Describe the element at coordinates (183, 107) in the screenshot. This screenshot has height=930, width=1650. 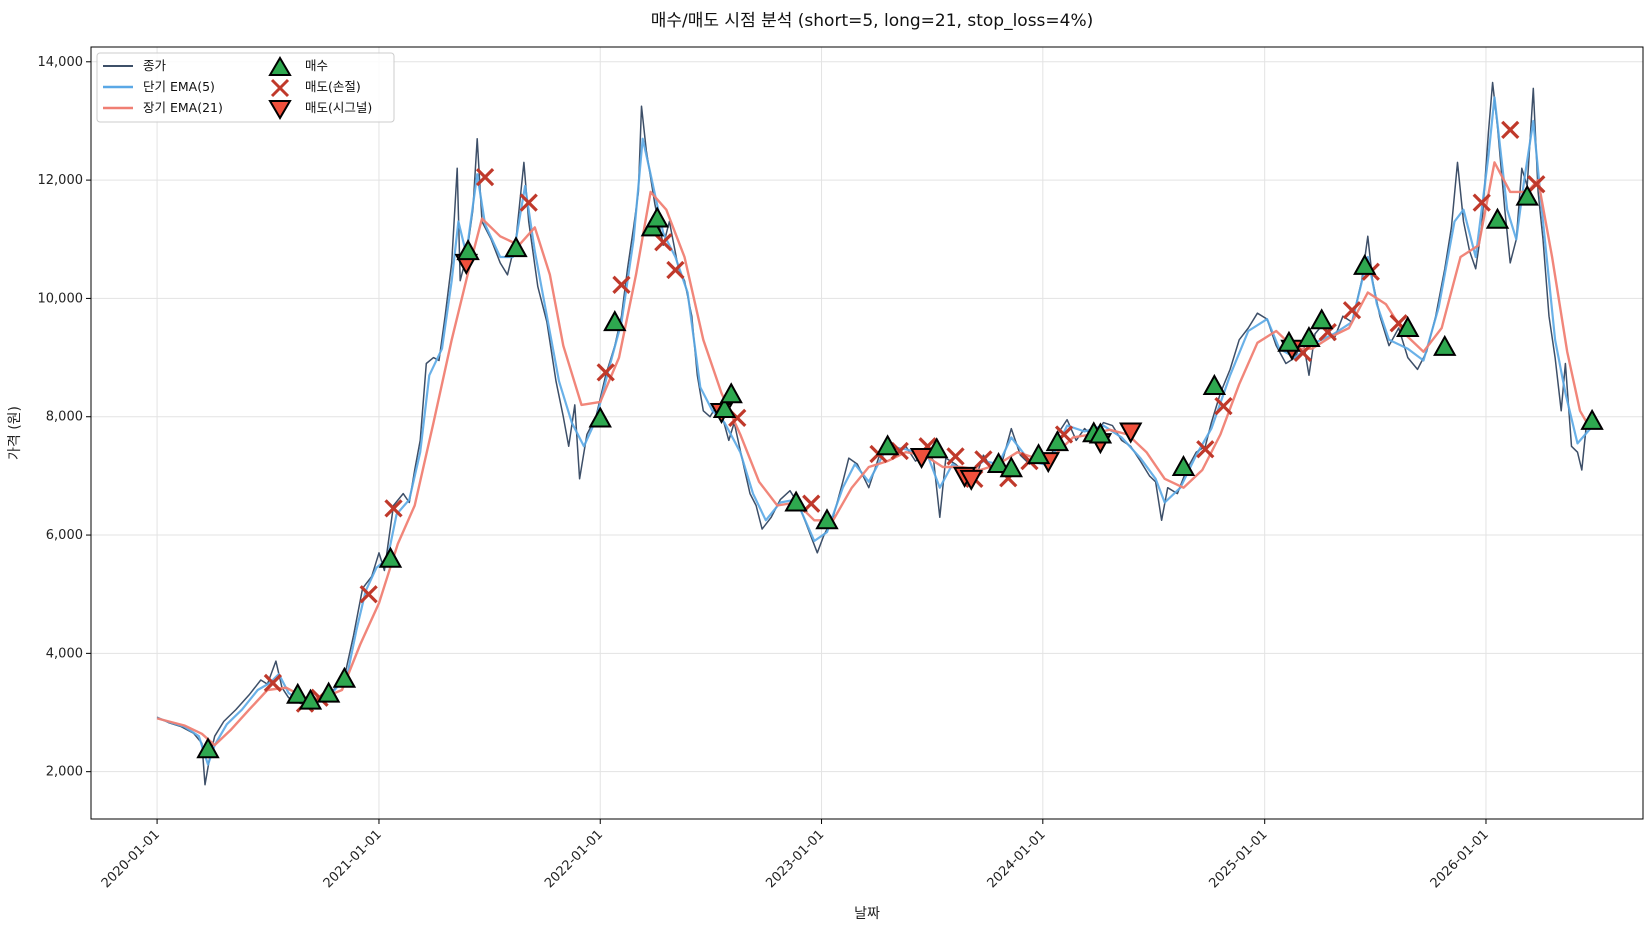
I see `legend-ema-long-label: 장기 EMA(21)` at that location.